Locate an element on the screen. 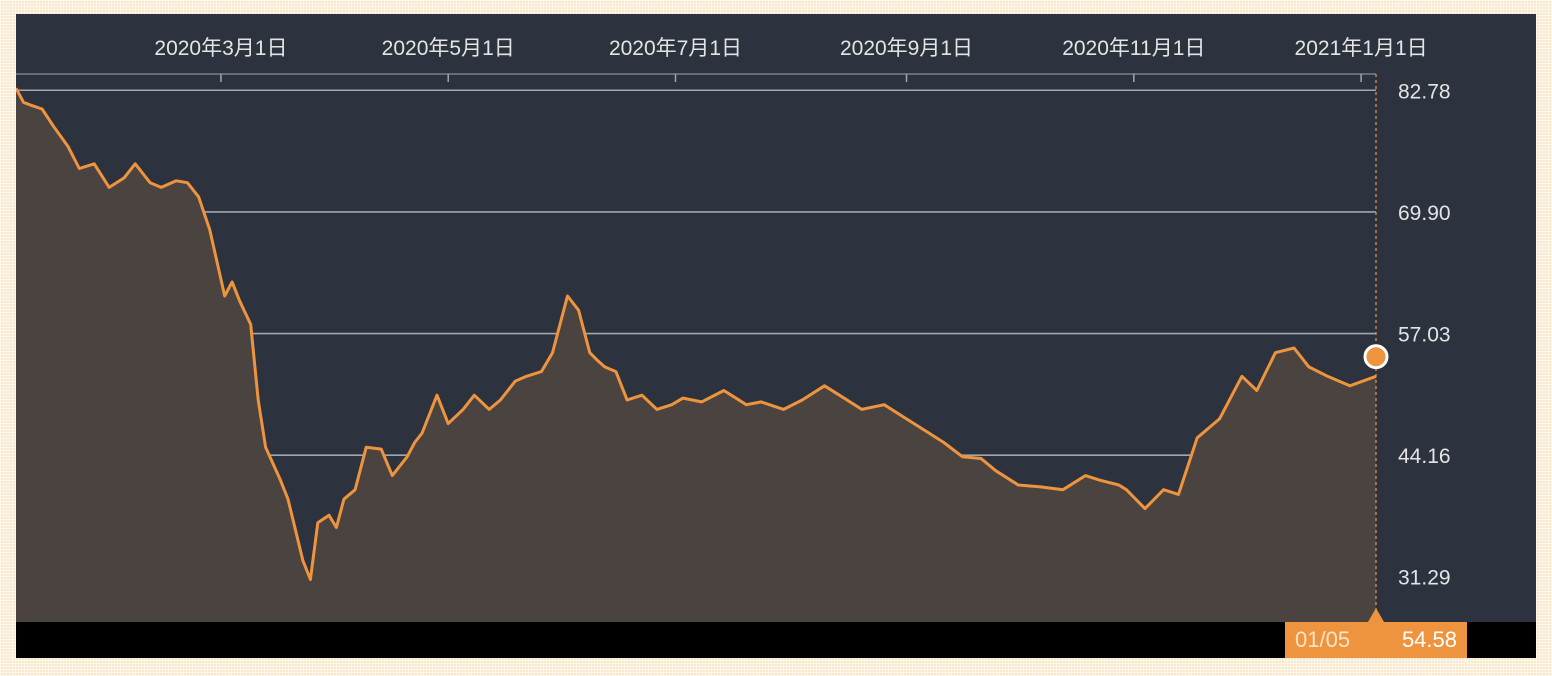  marker-layer is located at coordinates (1376, 348).